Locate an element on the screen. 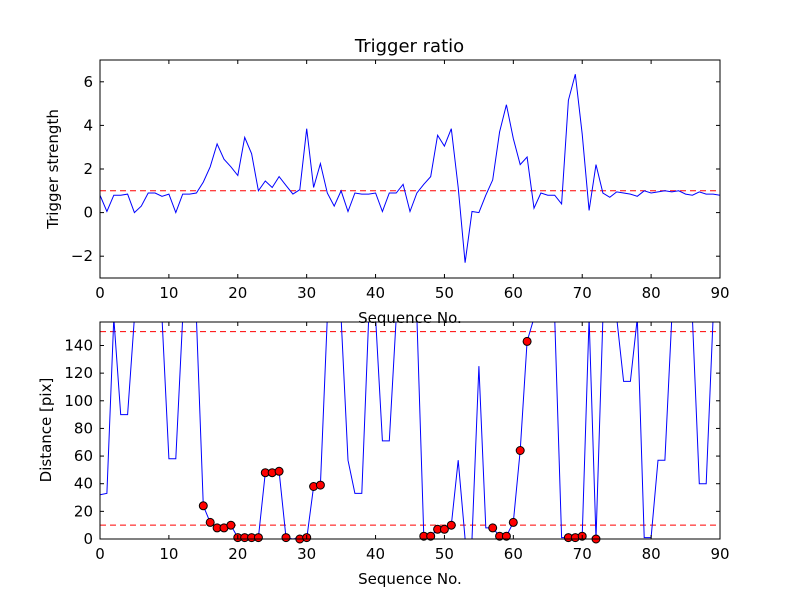 This screenshot has height=600, width=800. y-tick-label: 60 is located at coordinates (83, 456).